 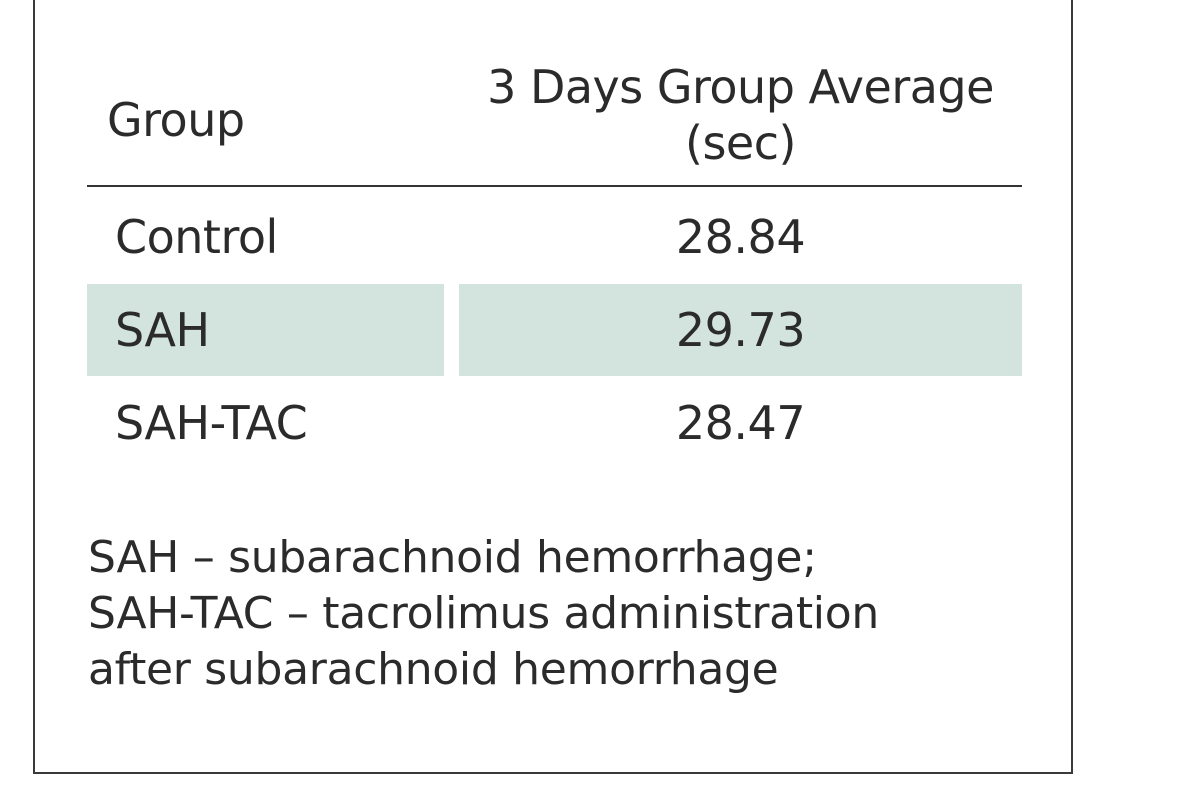 I want to click on header-group-label: Group, so click(x=176, y=120).